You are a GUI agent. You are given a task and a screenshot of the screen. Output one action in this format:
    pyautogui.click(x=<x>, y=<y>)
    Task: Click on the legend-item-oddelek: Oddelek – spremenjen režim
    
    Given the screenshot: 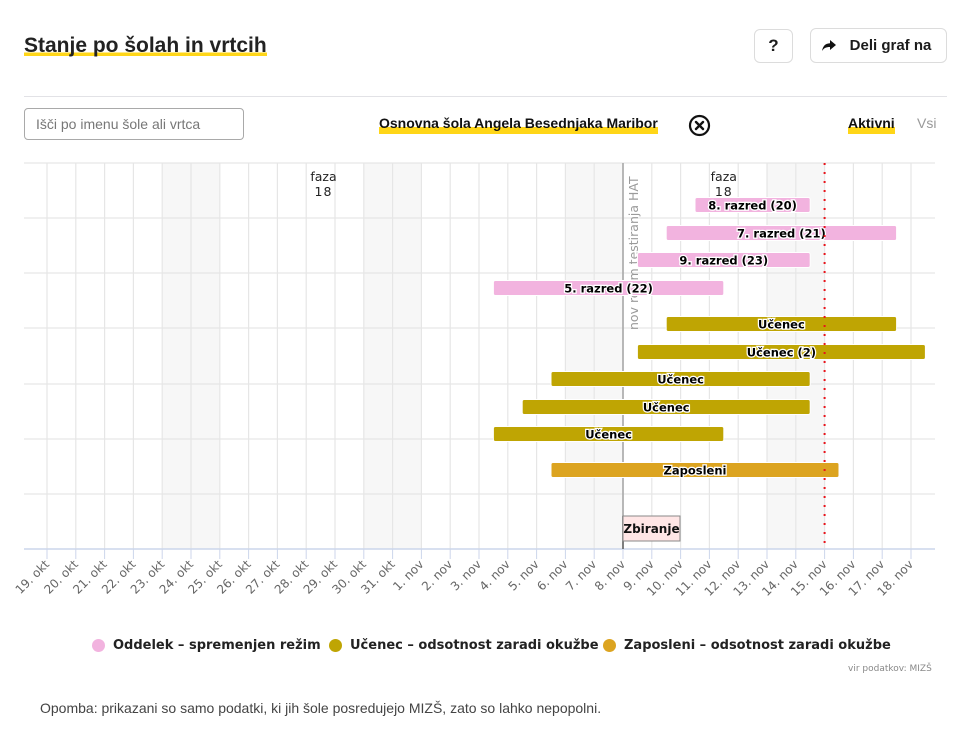 What is the action you would take?
    pyautogui.click(x=206, y=645)
    